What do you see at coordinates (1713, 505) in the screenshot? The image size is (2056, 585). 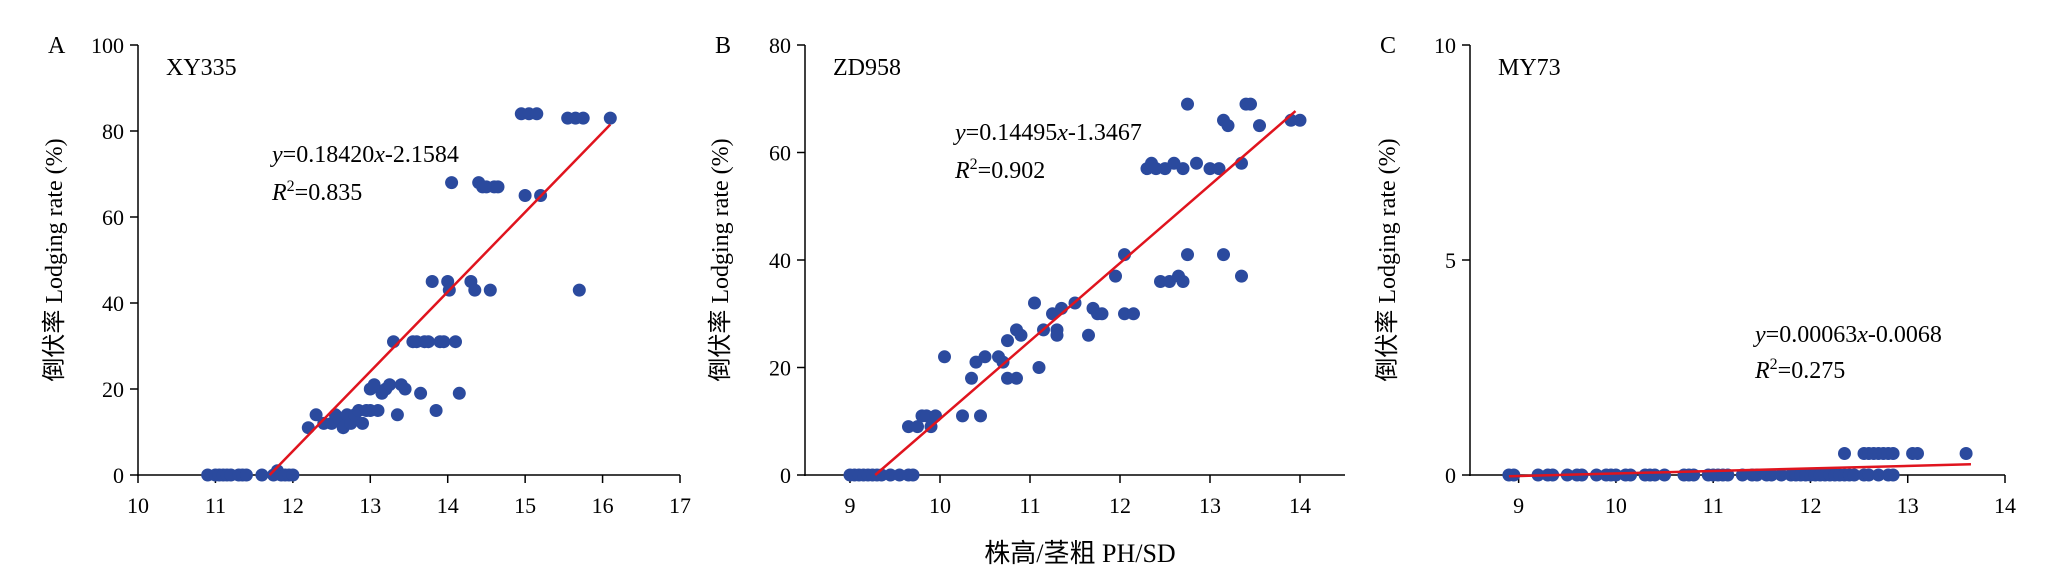 I see `x-tick-label: 11` at bounding box center [1713, 505].